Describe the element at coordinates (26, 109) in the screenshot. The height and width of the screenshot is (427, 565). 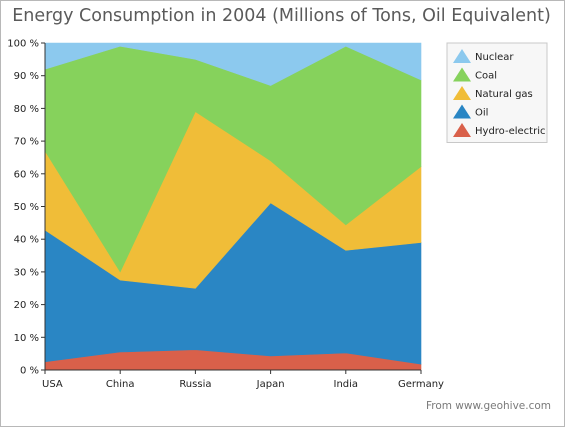
I see `y-tick-label: 80 %` at that location.